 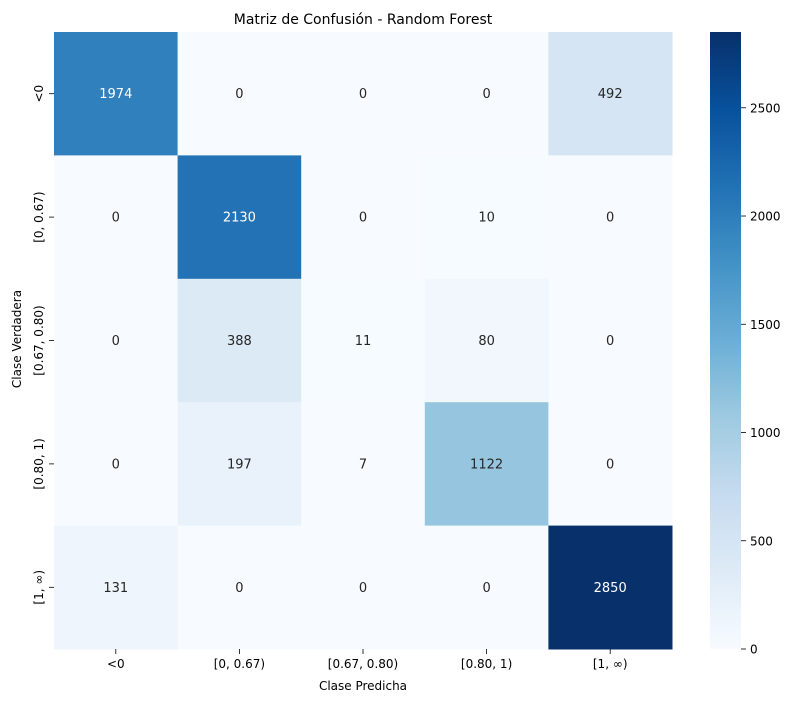 I want to click on colorbar-tick-label: 0, so click(x=754, y=650).